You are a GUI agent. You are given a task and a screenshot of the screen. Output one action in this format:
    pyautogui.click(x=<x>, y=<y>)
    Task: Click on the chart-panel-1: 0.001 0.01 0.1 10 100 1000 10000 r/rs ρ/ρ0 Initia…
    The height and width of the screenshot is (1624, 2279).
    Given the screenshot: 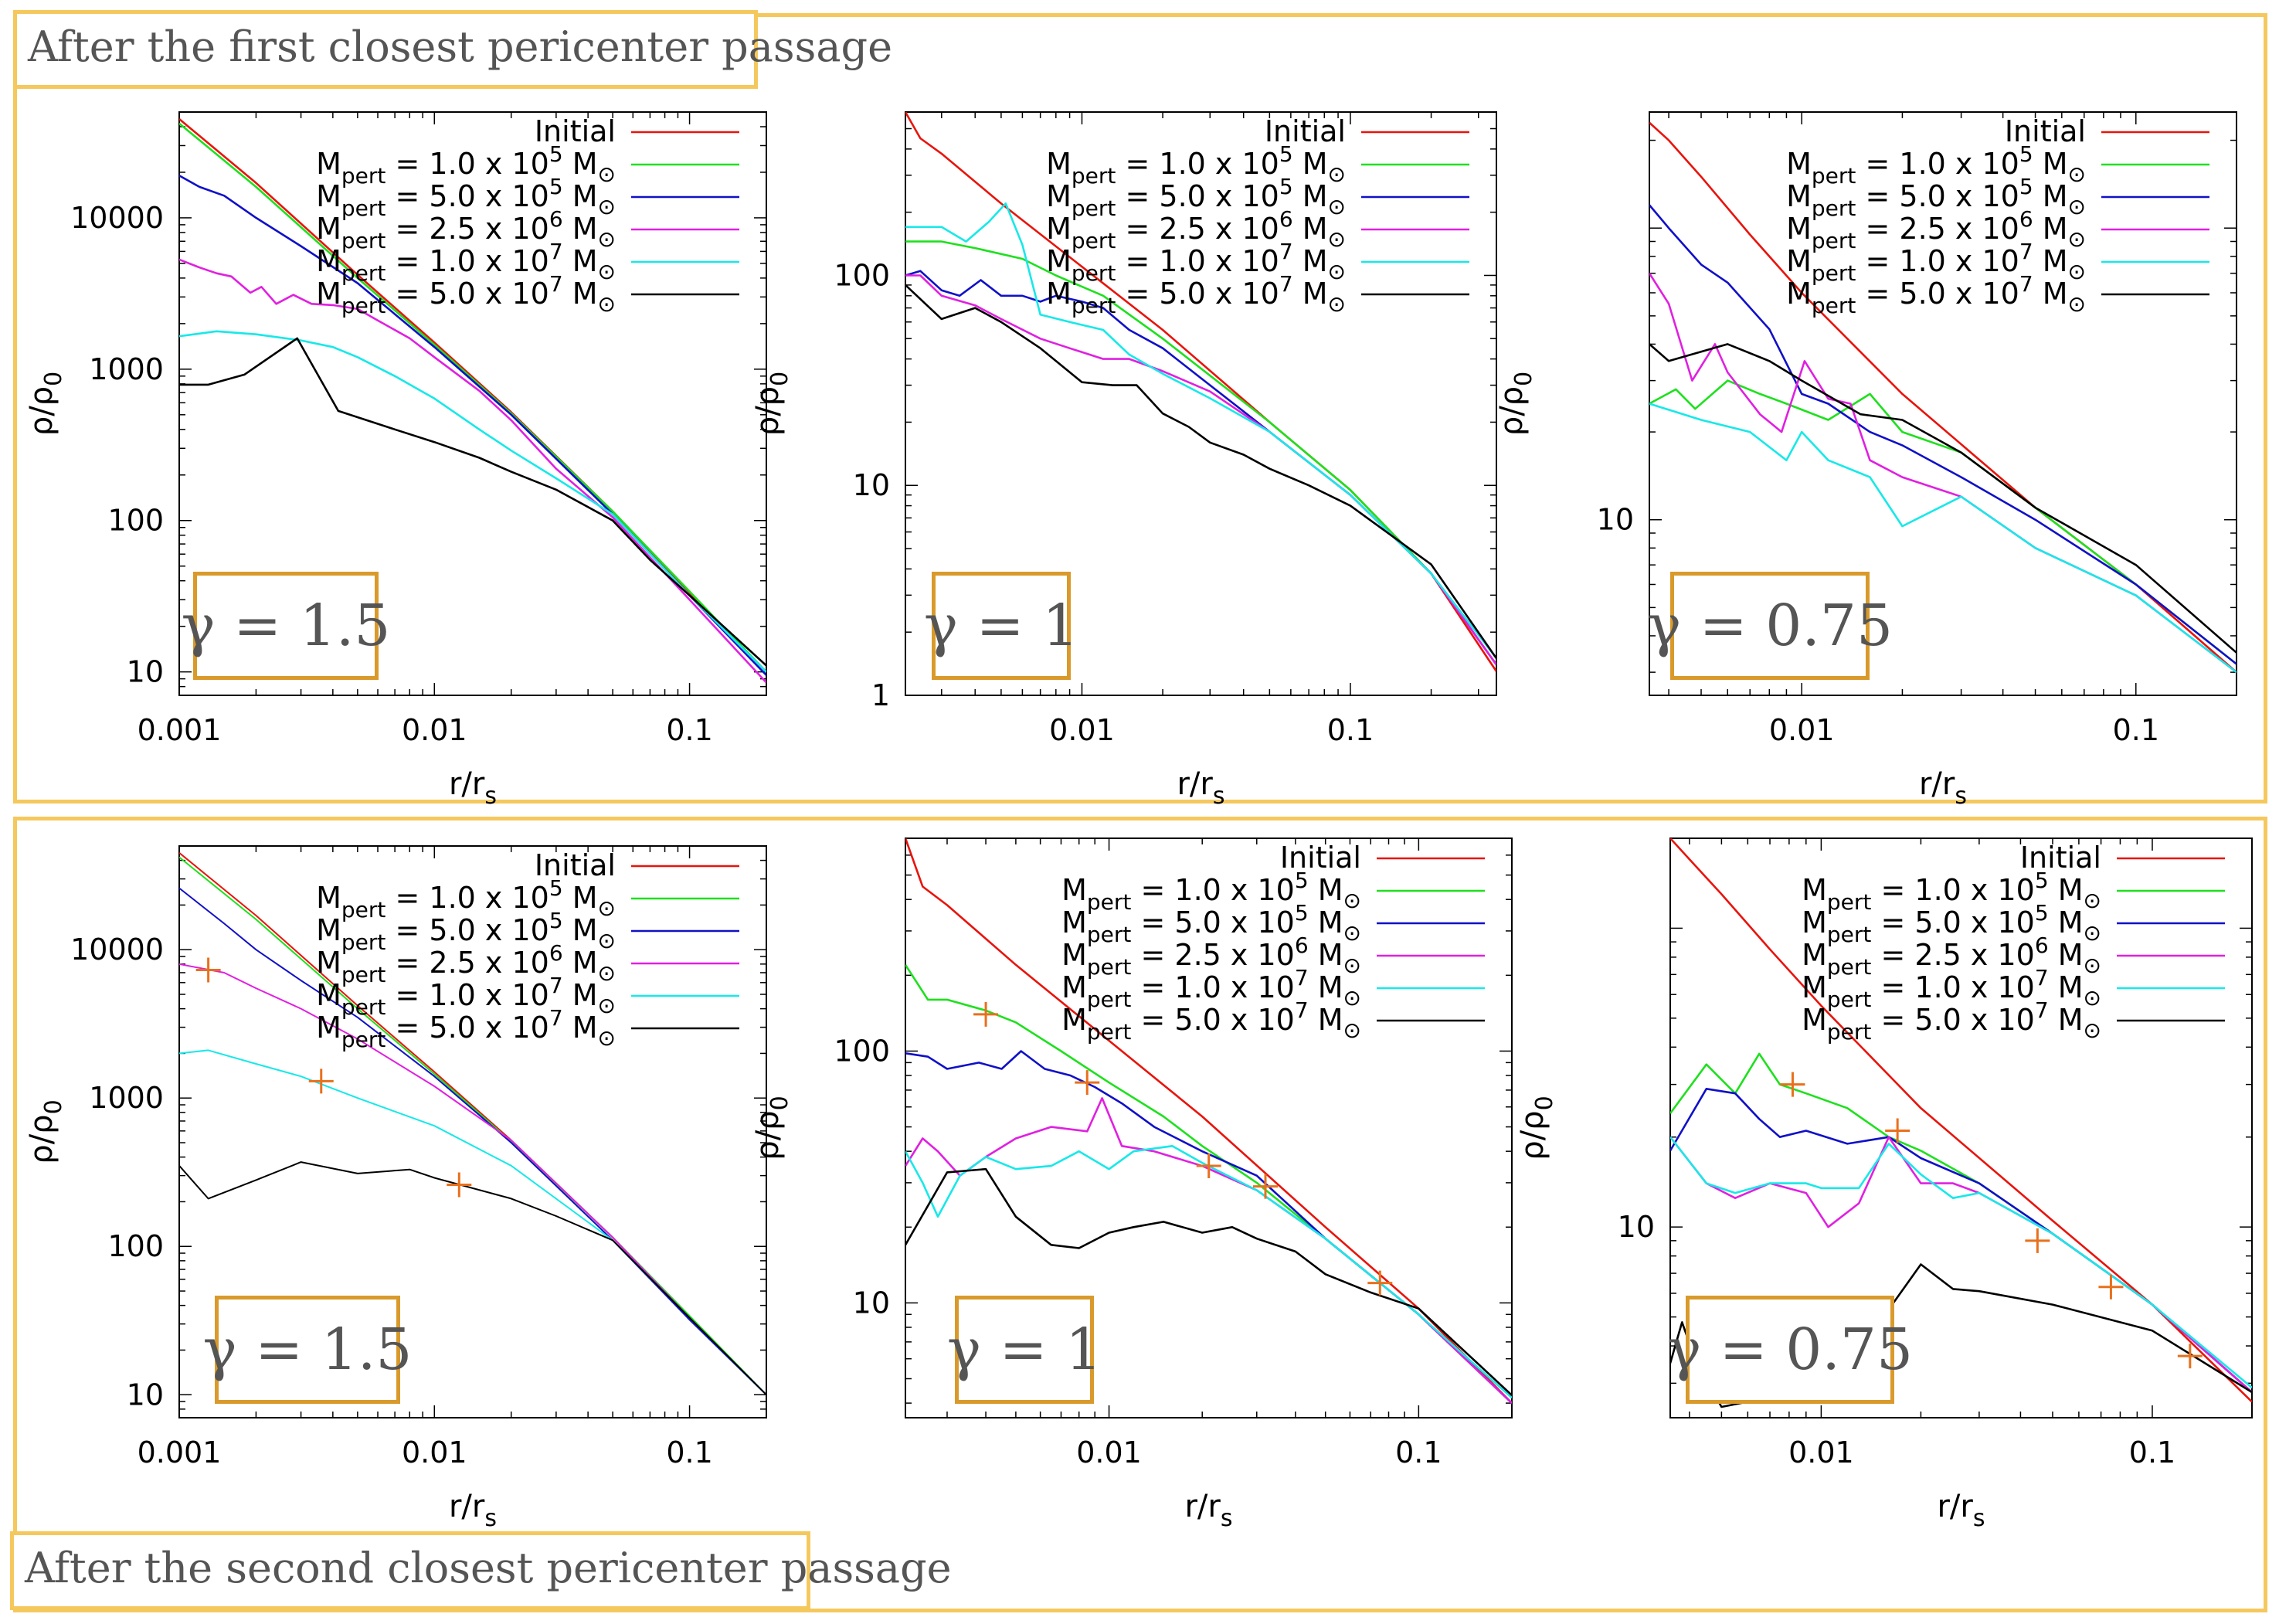 What is the action you would take?
    pyautogui.click(x=396, y=461)
    